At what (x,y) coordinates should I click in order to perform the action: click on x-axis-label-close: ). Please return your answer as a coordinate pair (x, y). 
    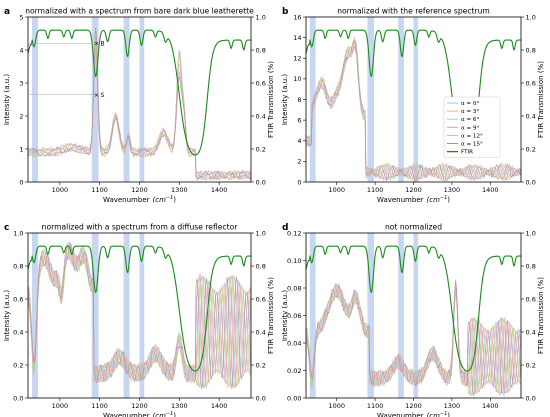
    Looking at the image, I should click on (174, 414).